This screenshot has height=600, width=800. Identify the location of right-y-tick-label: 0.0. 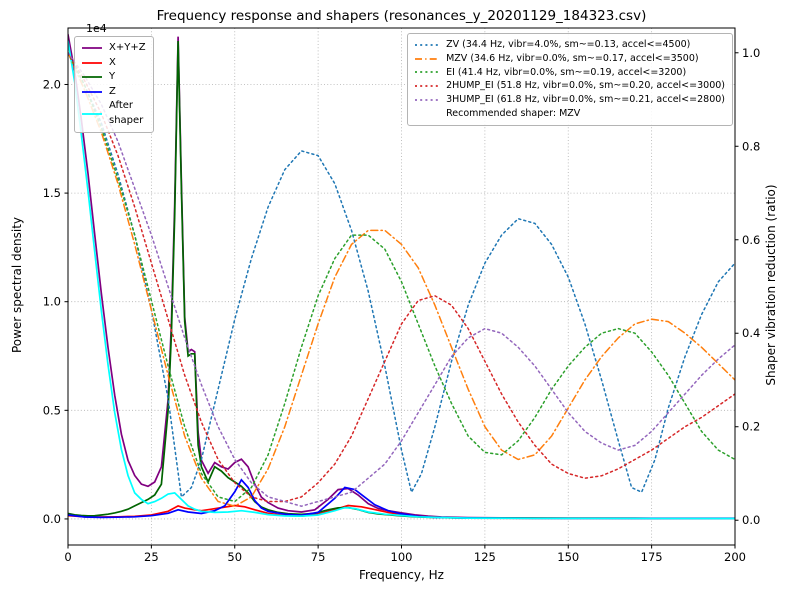
(751, 520).